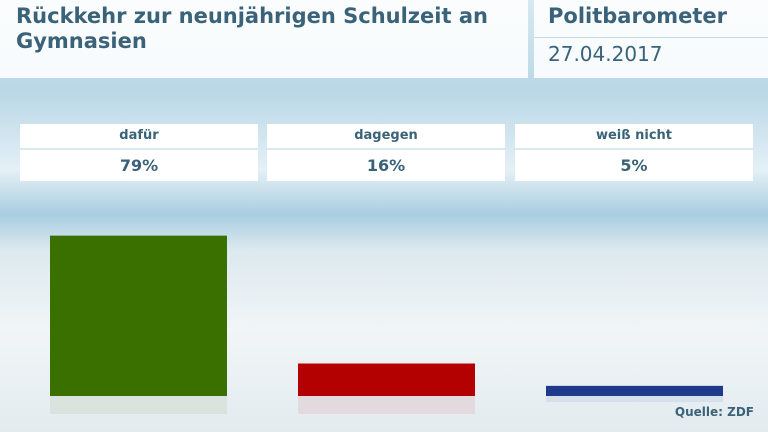 The width and height of the screenshot is (768, 432). What do you see at coordinates (139, 136) in the screenshot?
I see `category-label: dafür` at bounding box center [139, 136].